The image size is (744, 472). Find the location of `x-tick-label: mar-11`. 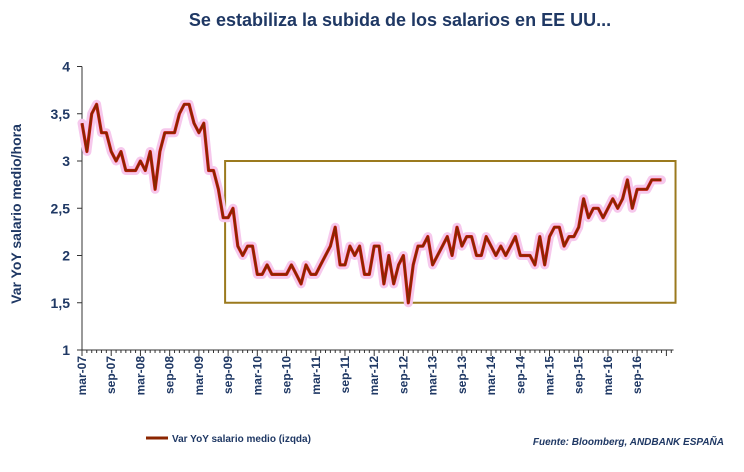

x-tick-label: mar-11 is located at coordinates (316, 375).